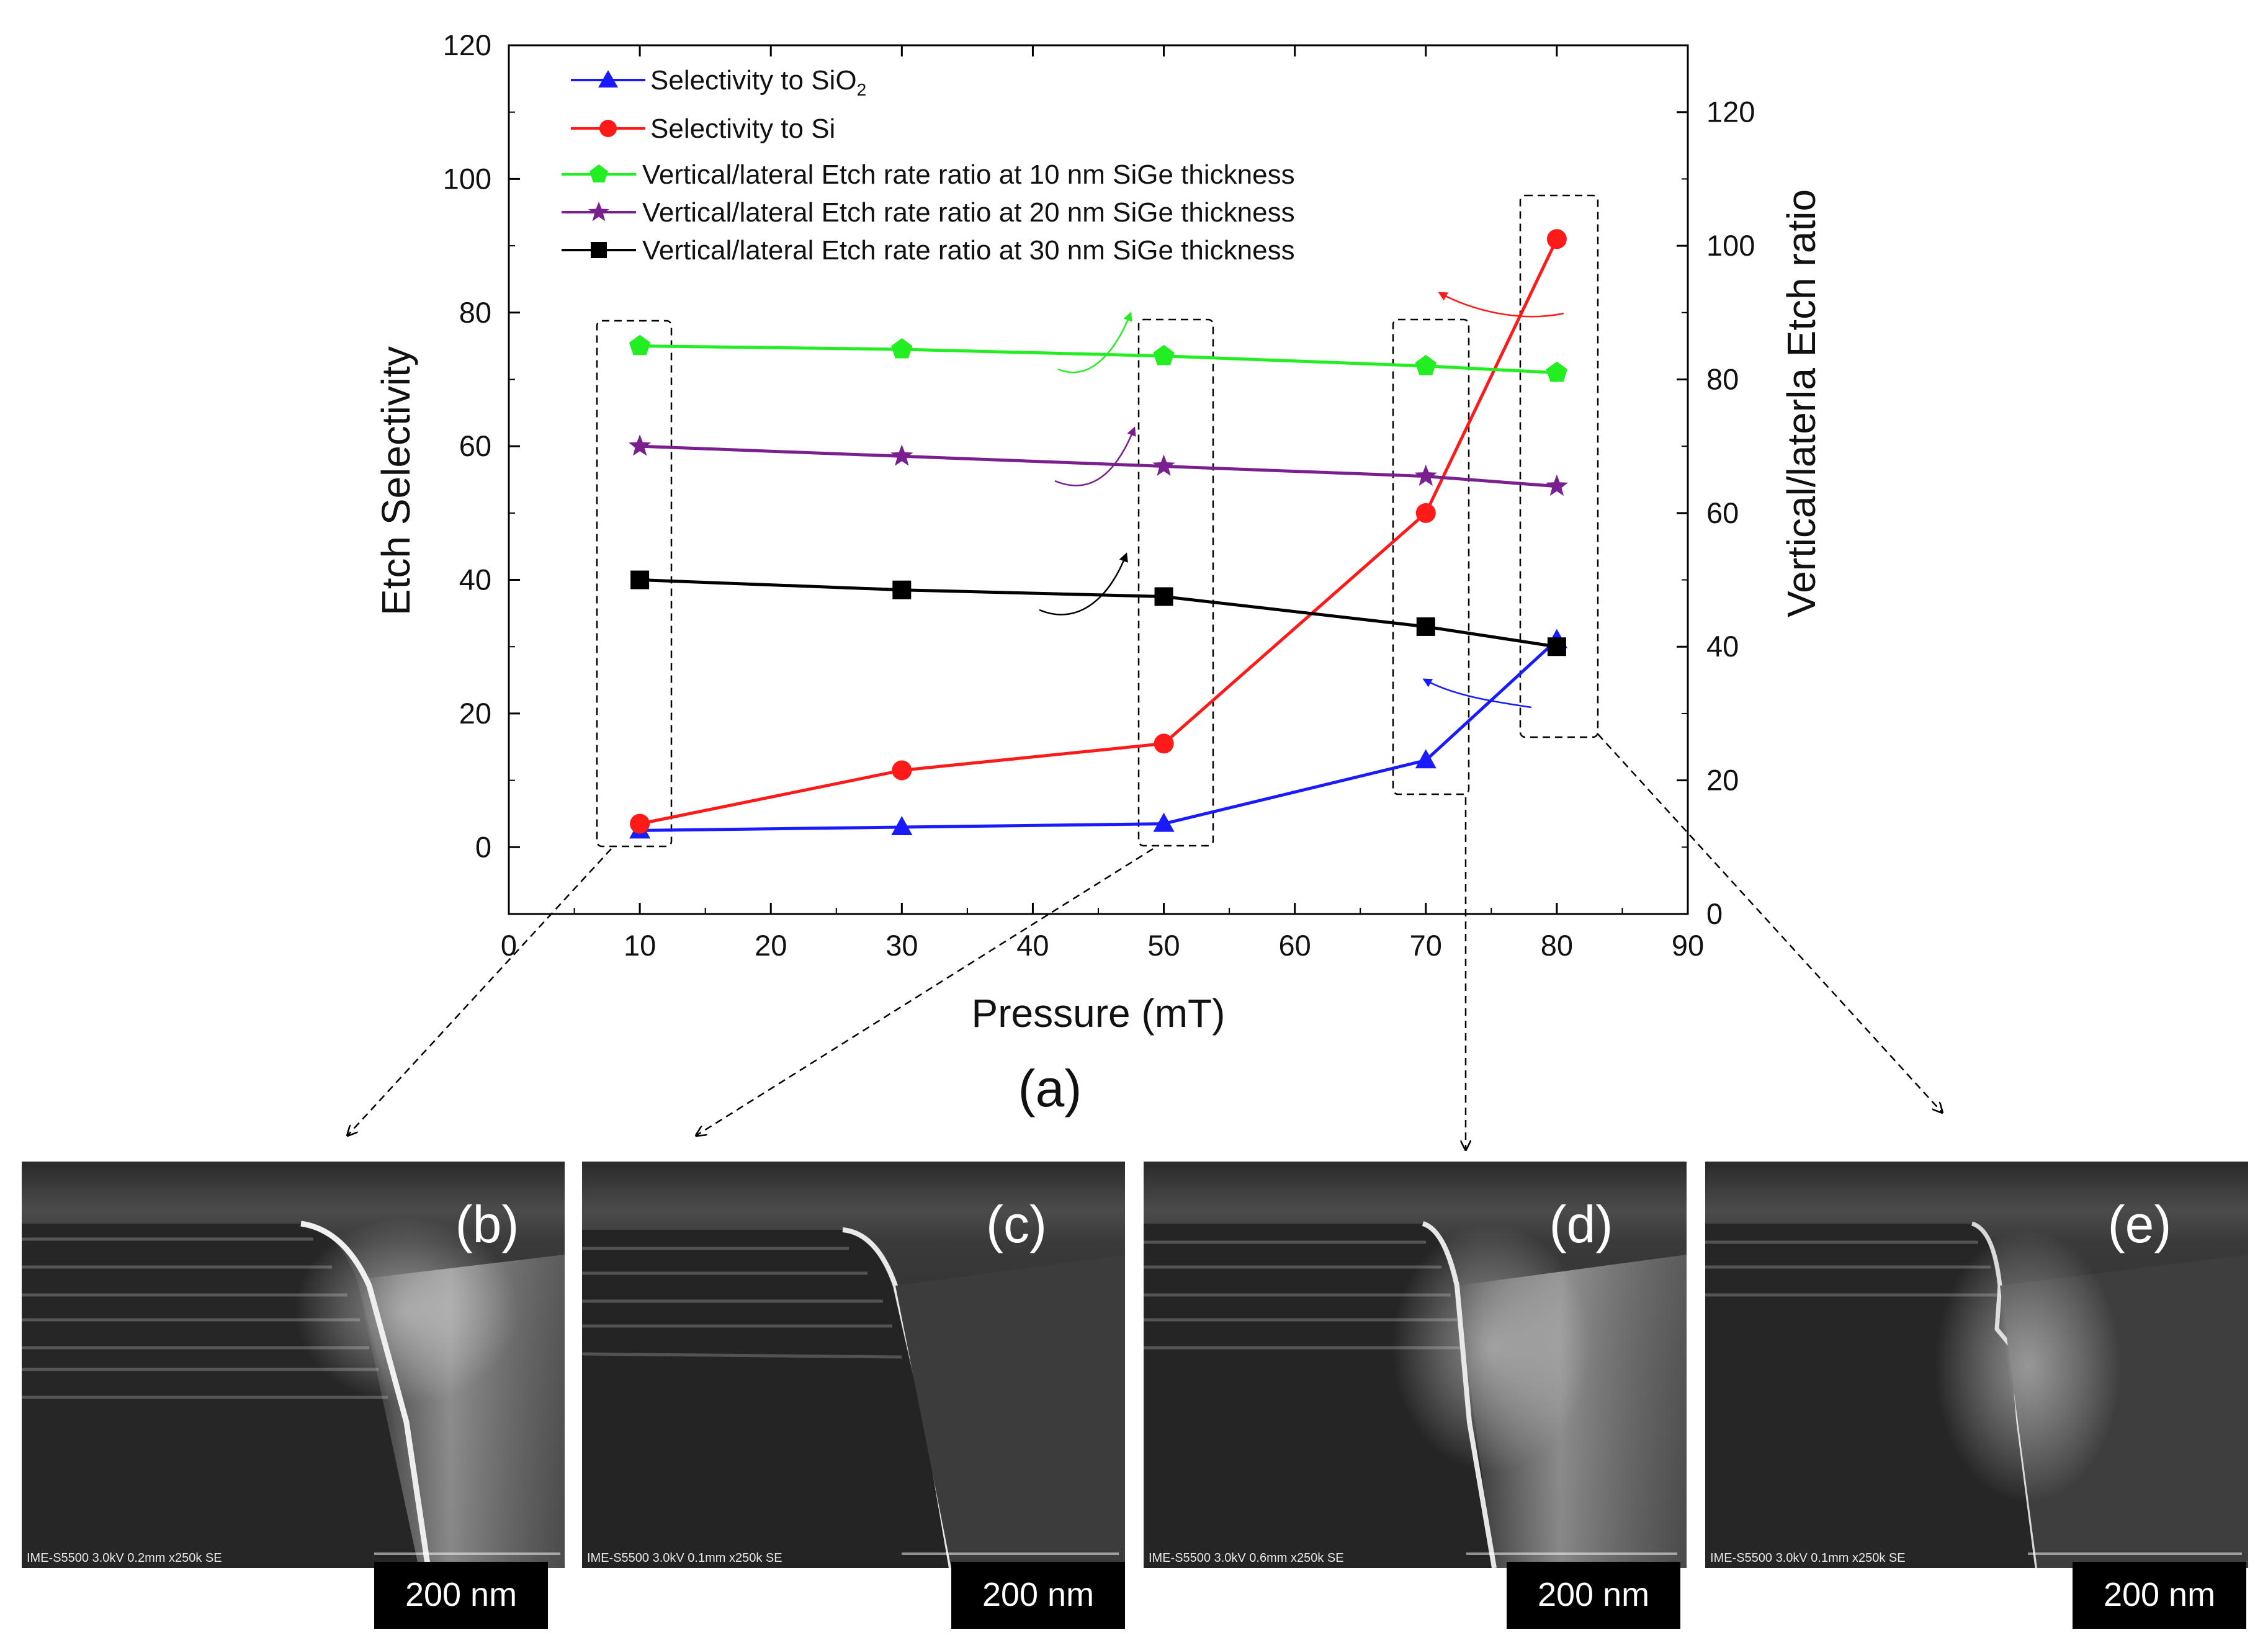  I want to click on legend-item-si: Selectivity to Si, so click(703, 129).